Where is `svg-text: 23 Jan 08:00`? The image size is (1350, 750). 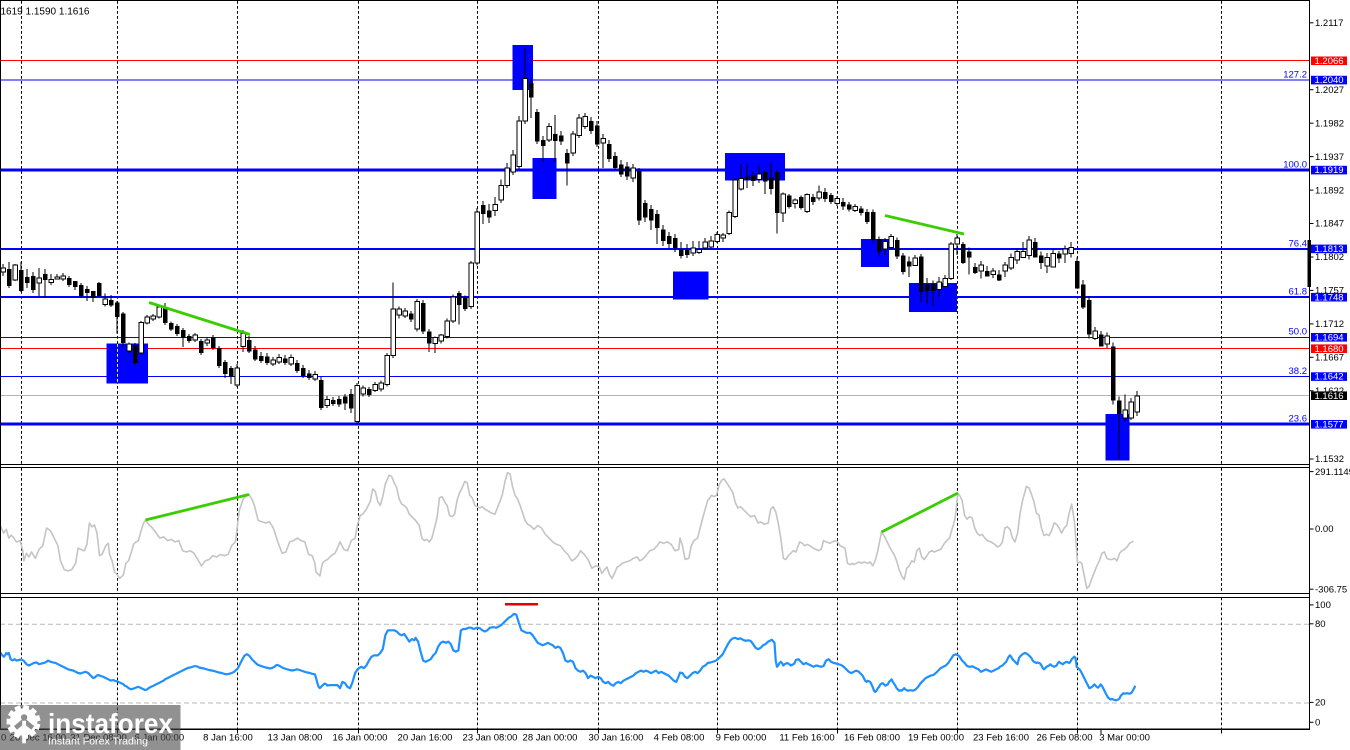
svg-text: 23 Jan 08:00 is located at coordinates (490, 738).